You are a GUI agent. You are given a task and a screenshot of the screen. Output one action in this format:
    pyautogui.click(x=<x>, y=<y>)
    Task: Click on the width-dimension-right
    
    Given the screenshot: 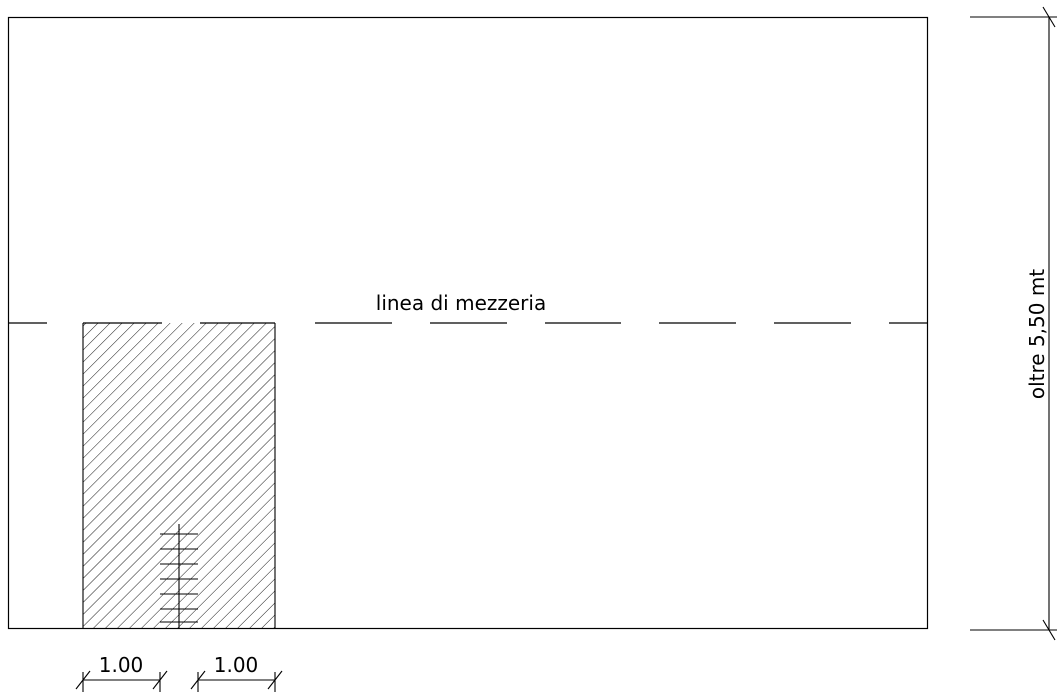 What is the action you would take?
    pyautogui.click(x=236, y=681)
    